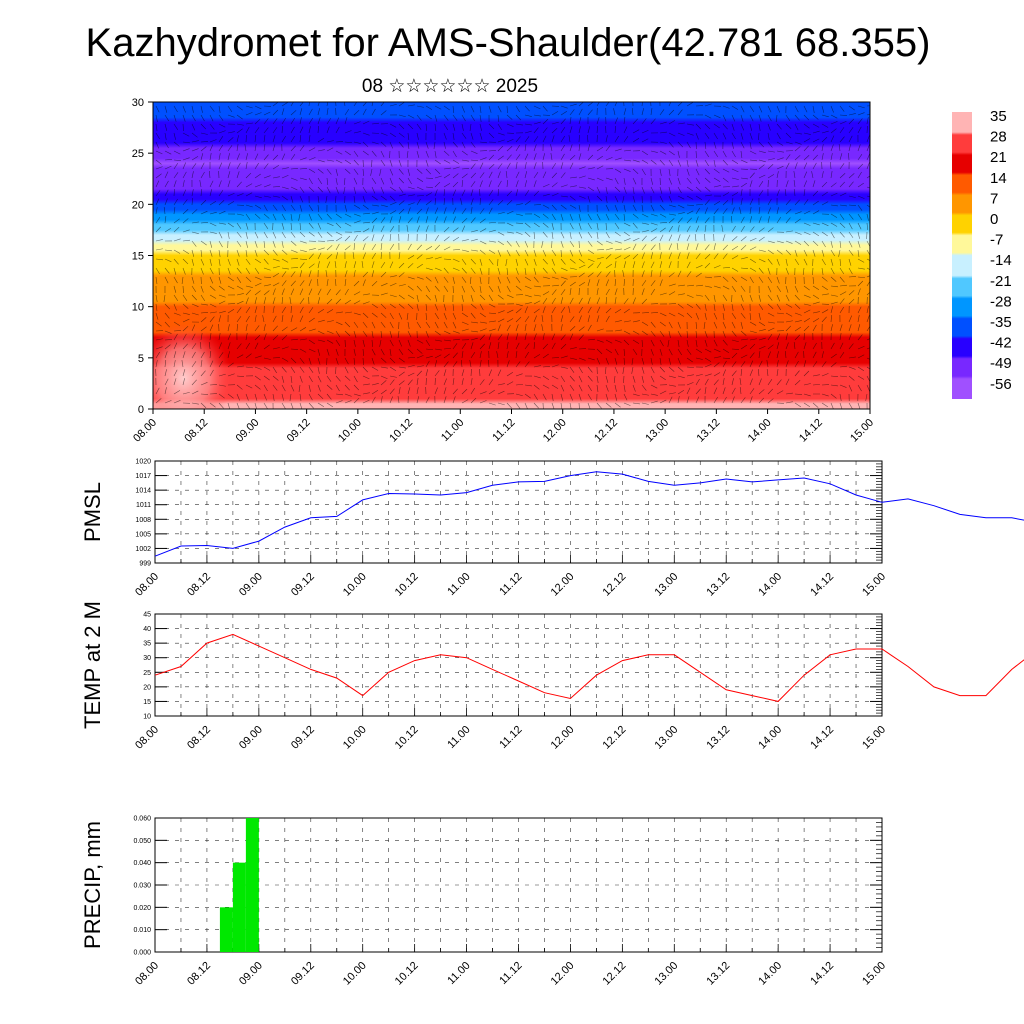 The width and height of the screenshot is (1024, 1024). I want to click on xtick-label: 15.00, so click(874, 974).